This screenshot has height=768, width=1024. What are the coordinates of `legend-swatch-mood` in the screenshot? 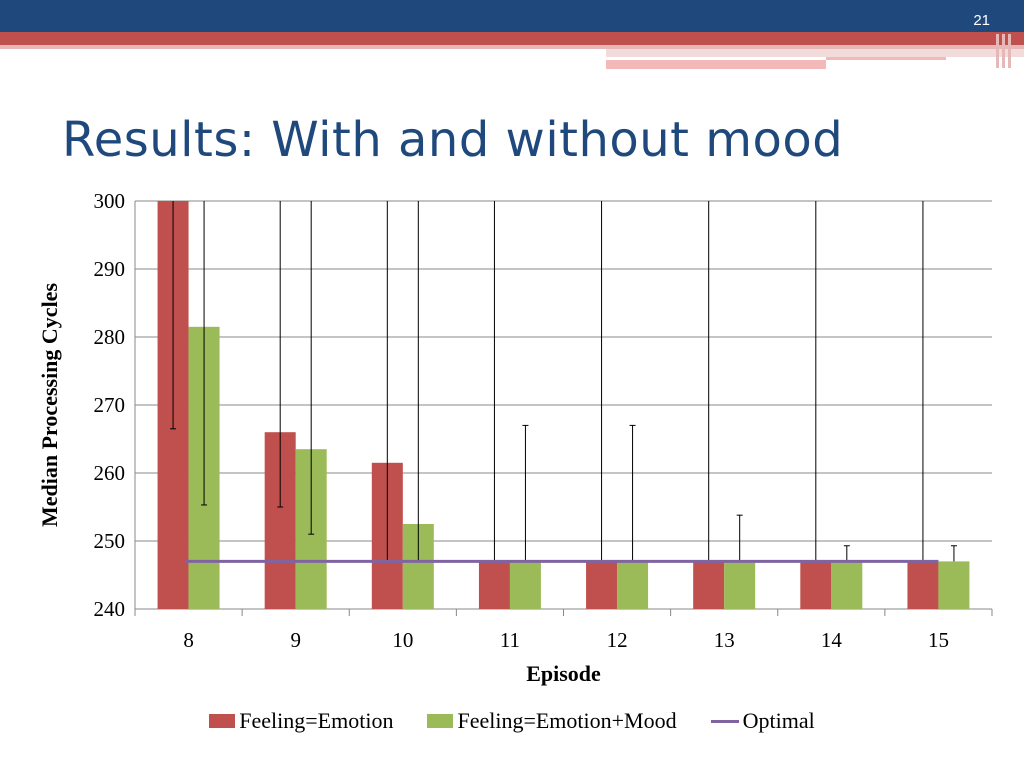 It's located at (440, 721).